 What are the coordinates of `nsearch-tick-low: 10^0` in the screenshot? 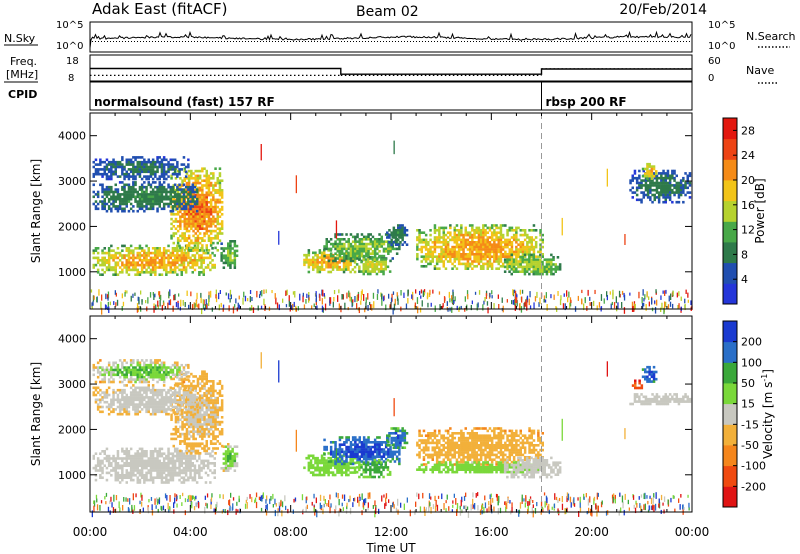 It's located at (721, 46).